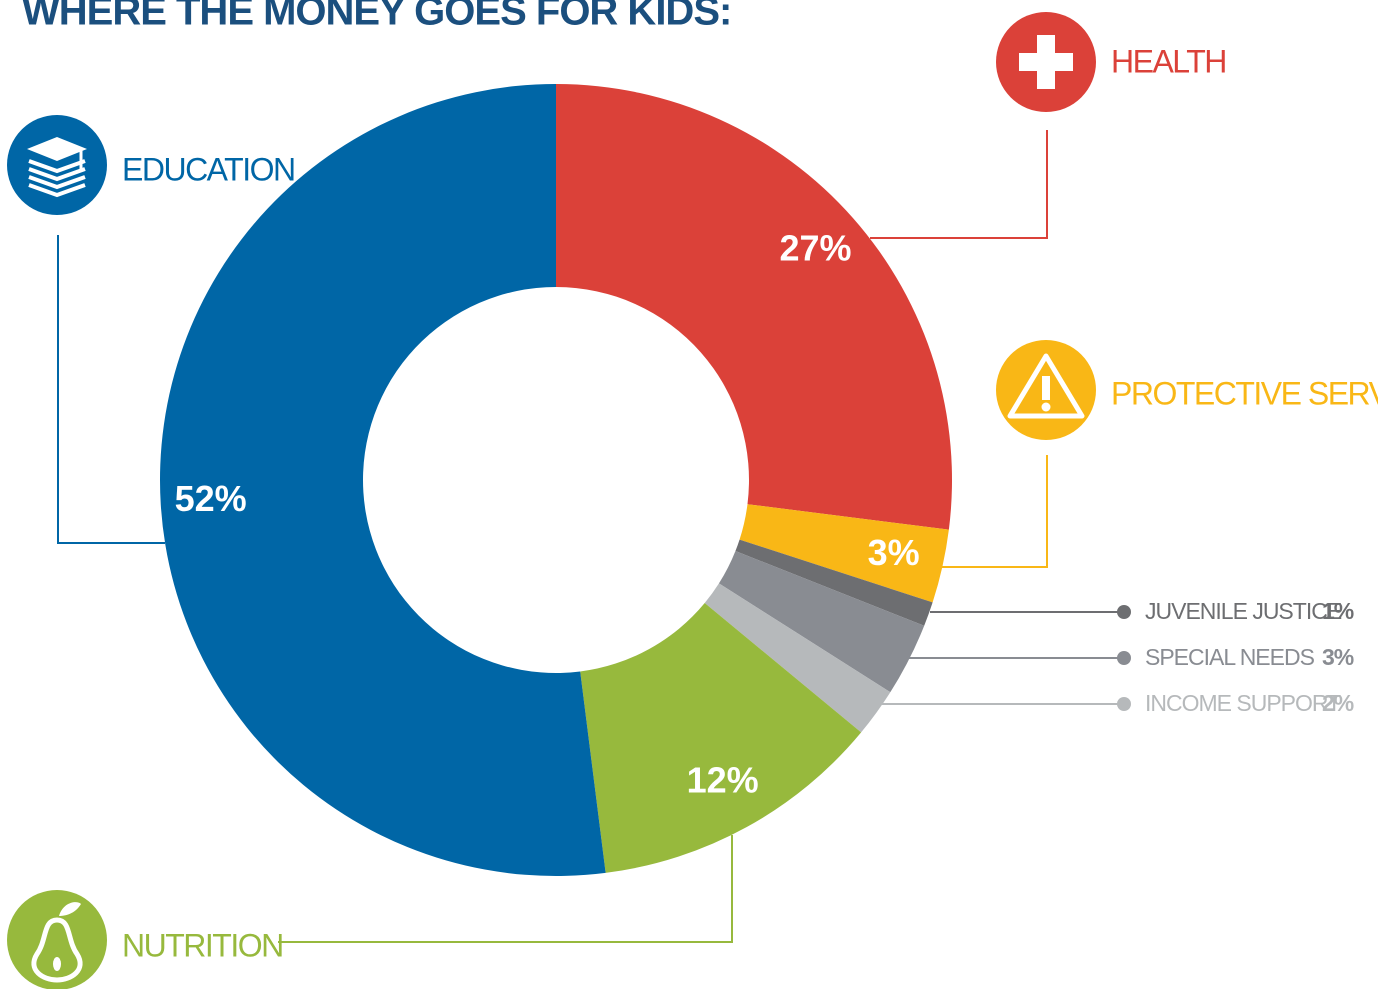 The width and height of the screenshot is (1378, 989). What do you see at coordinates (376, 17) in the screenshot?
I see `chart-title: WHERE THE MONEY GOES FOR KIDS:` at bounding box center [376, 17].